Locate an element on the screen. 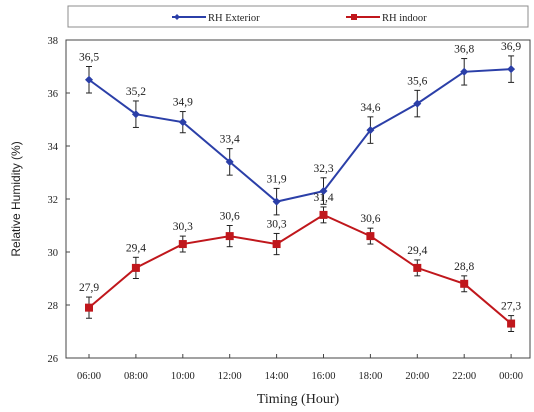 The width and height of the screenshot is (534, 412). x-tick-label: 10:00 is located at coordinates (183, 376).